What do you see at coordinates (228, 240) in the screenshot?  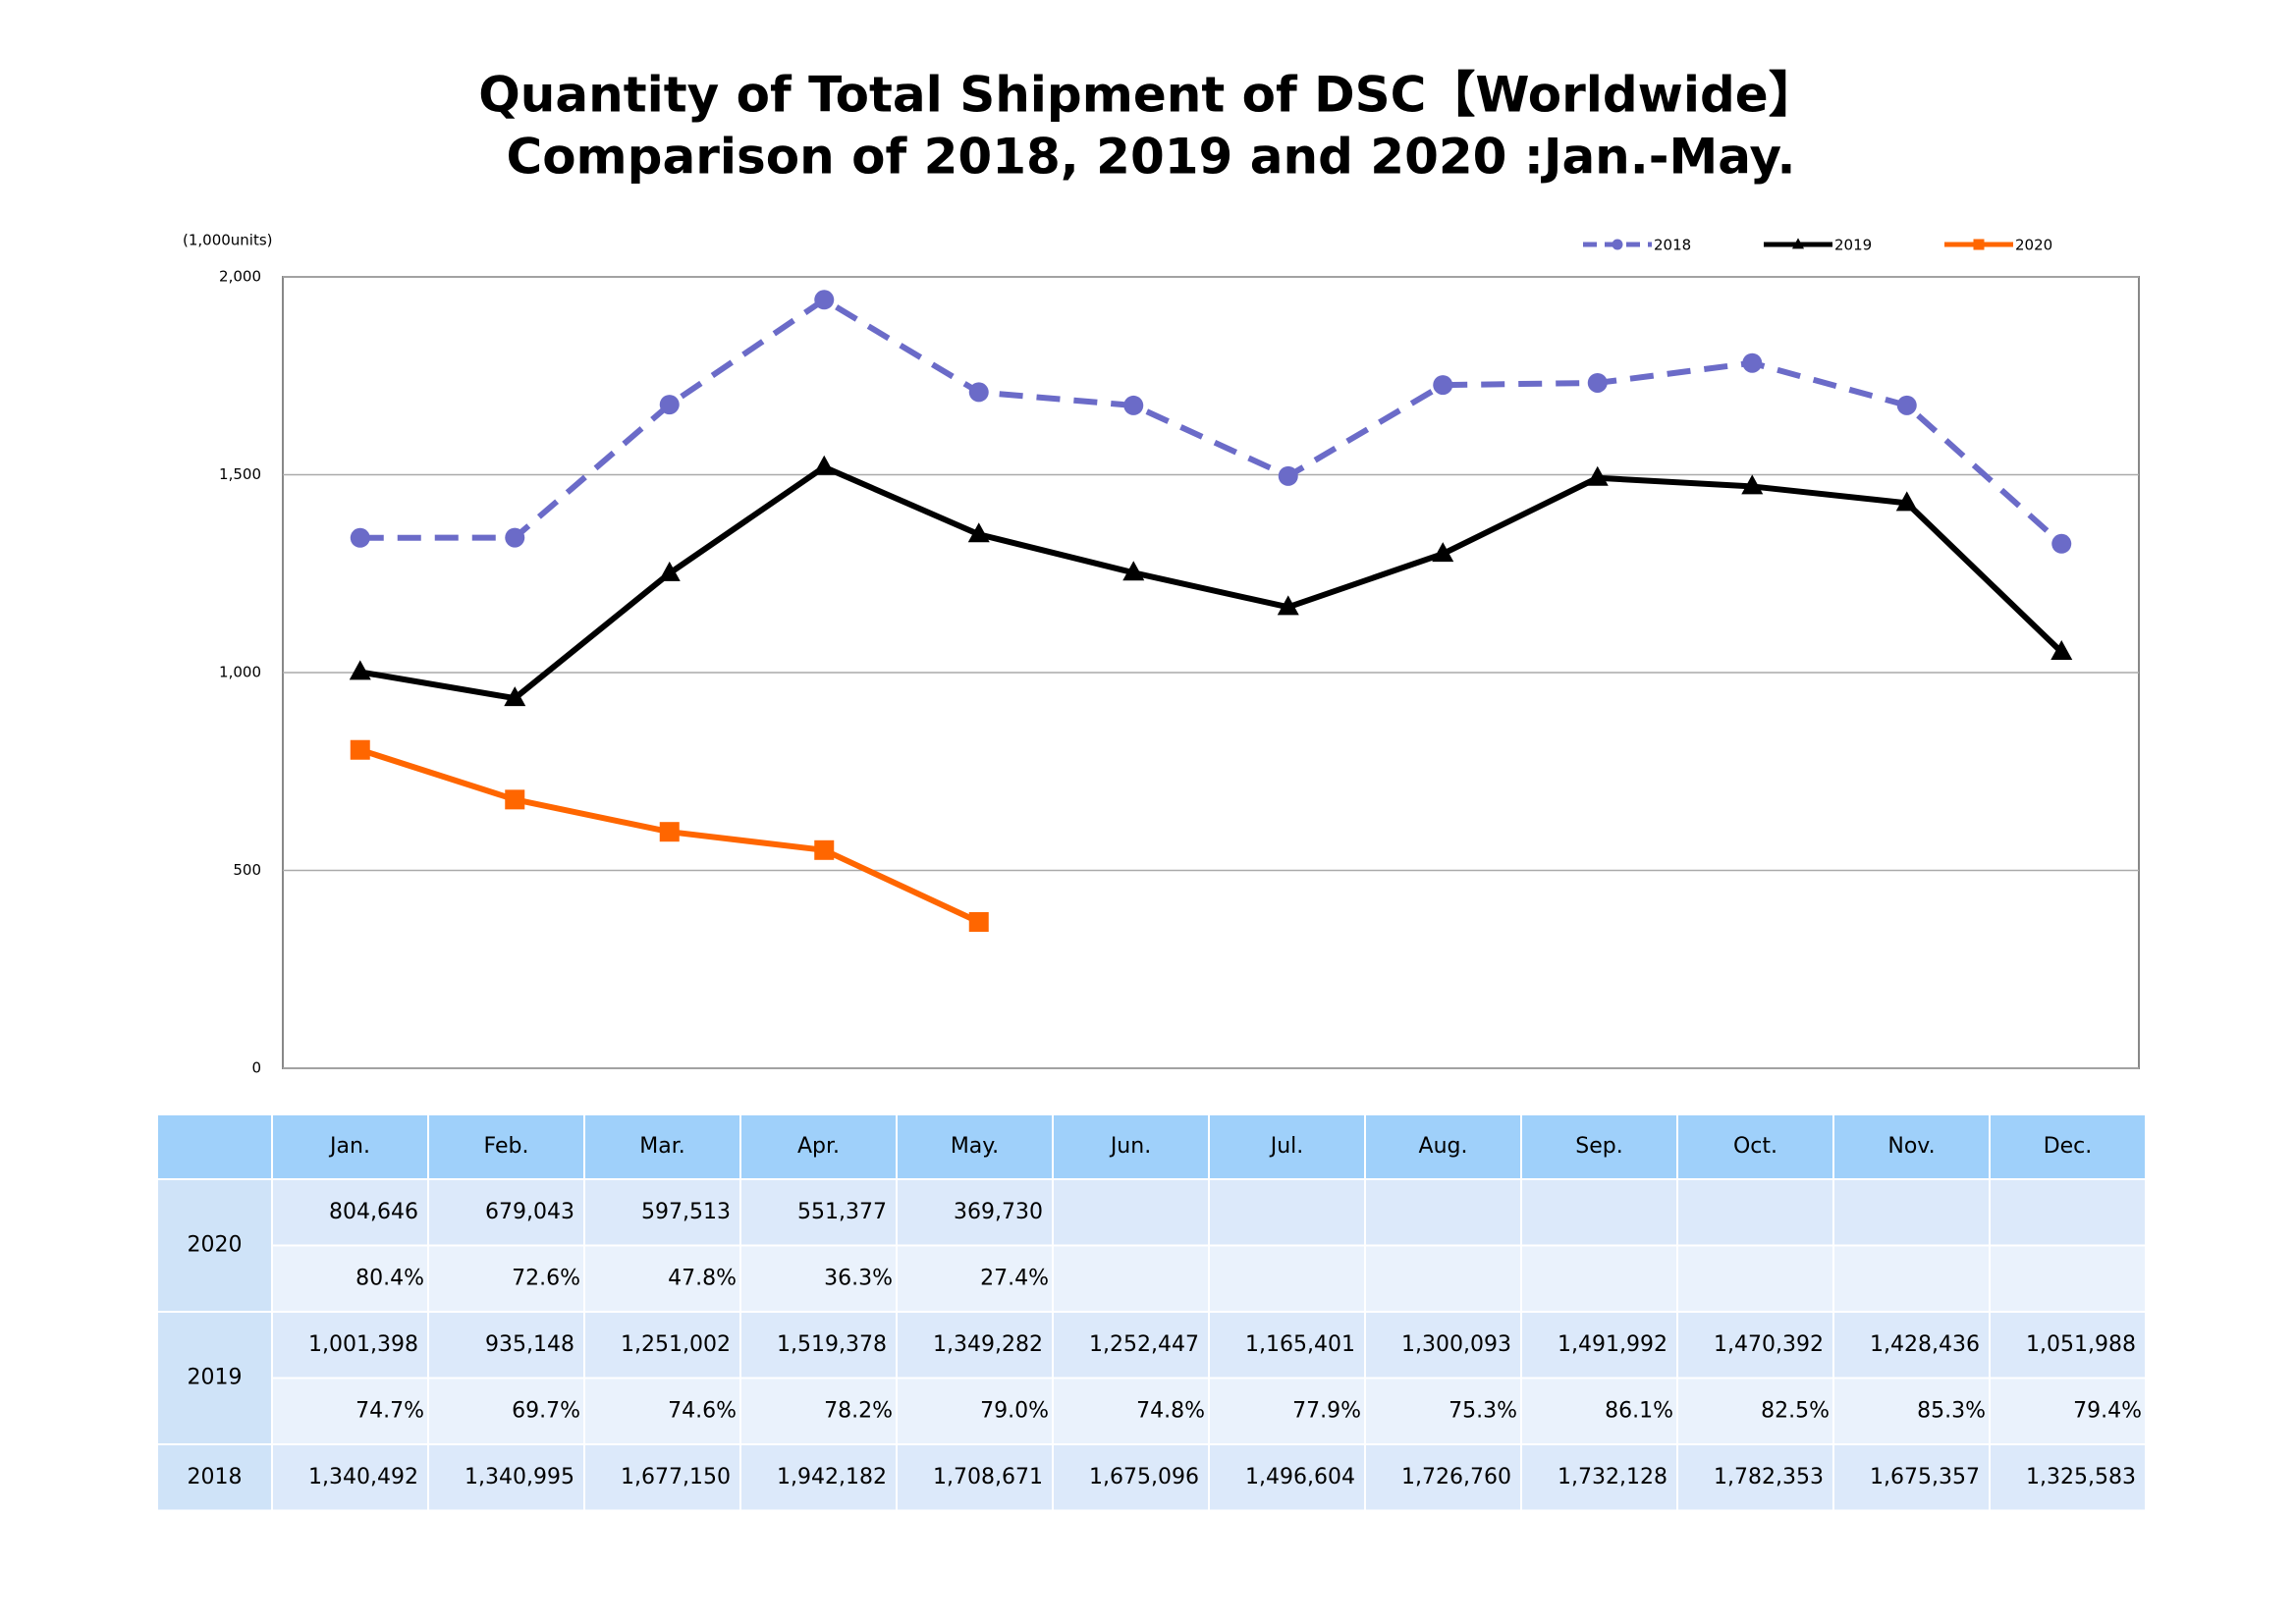 I see `y-axis-label: (1,000units)` at bounding box center [228, 240].